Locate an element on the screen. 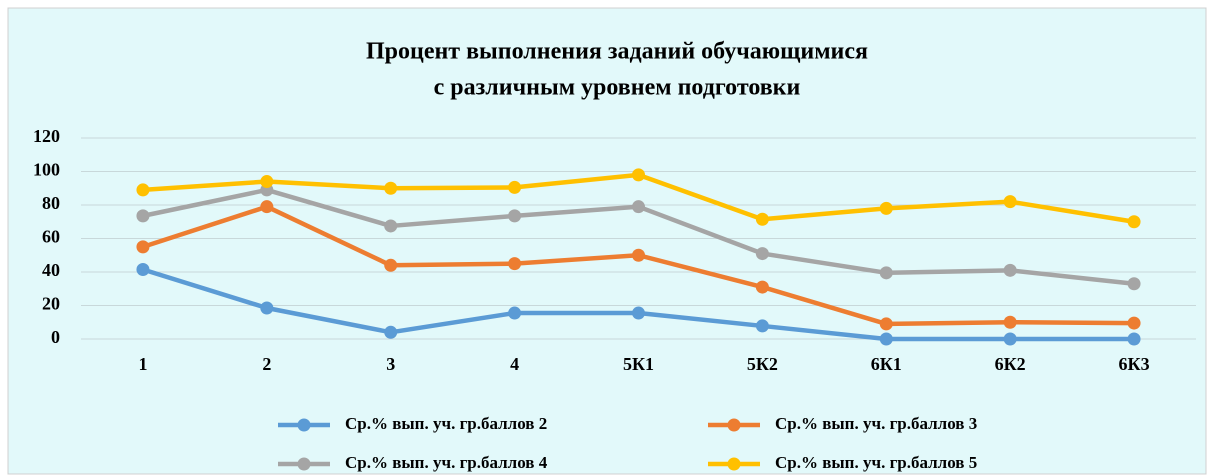  x-tick-label: 1 is located at coordinates (142, 364).